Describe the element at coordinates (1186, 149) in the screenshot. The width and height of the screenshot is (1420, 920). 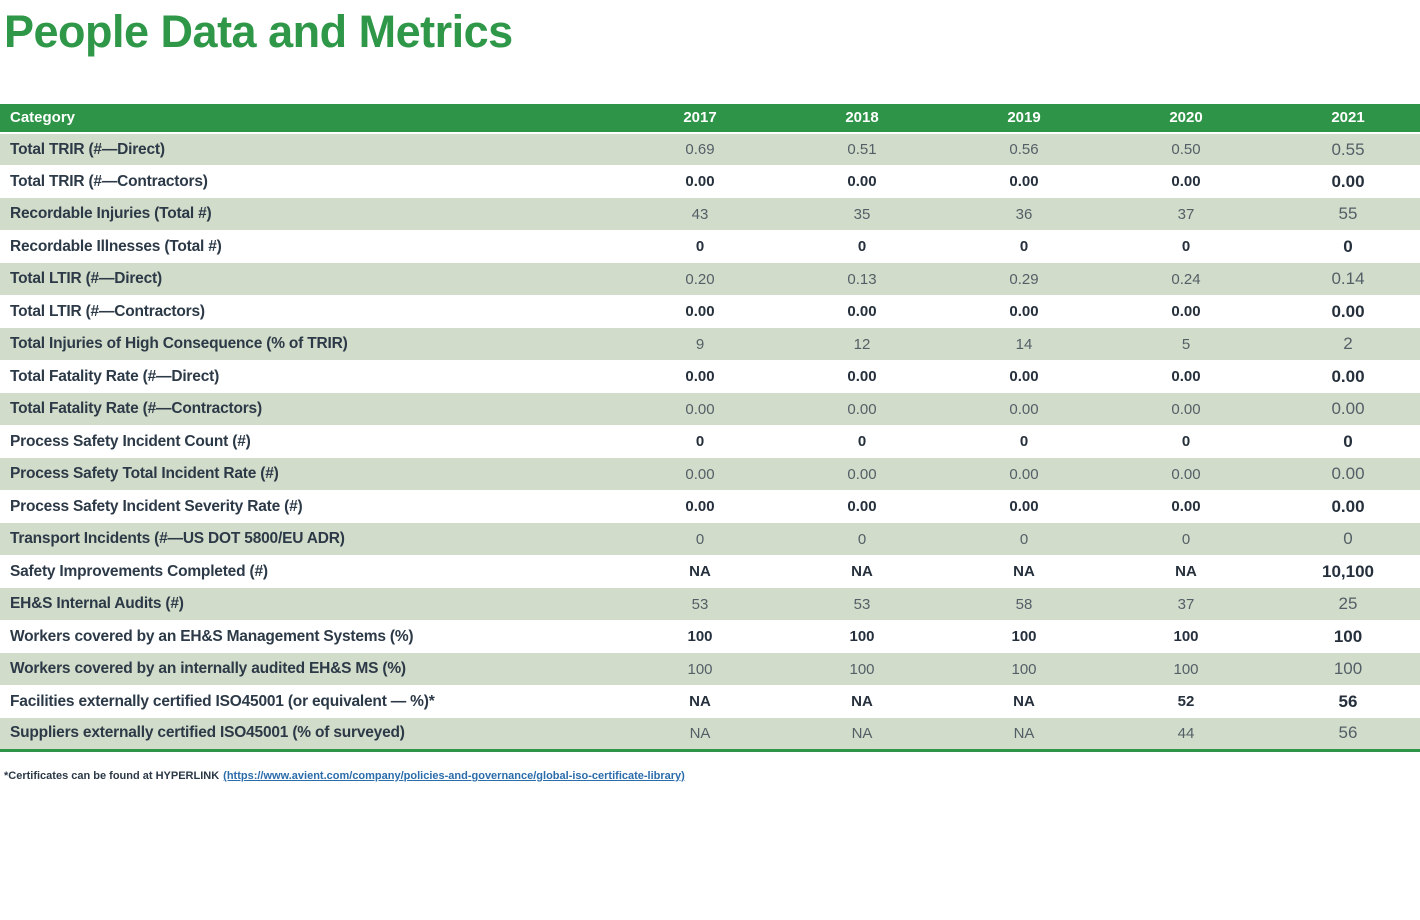
I see `cell-value: 0.50` at that location.